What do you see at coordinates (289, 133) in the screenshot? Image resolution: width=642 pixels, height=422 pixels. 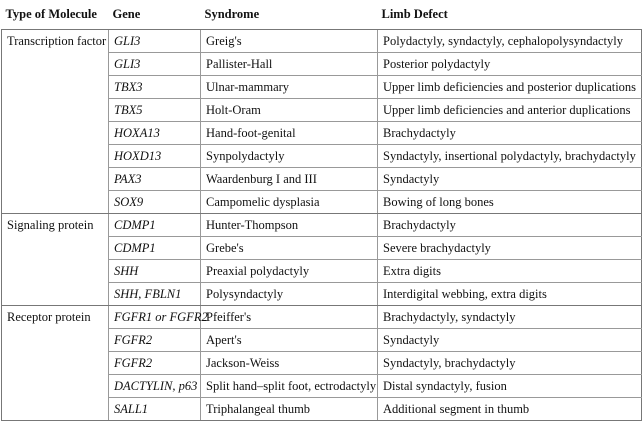 I see `syndrome: Hand-foot-genital` at bounding box center [289, 133].